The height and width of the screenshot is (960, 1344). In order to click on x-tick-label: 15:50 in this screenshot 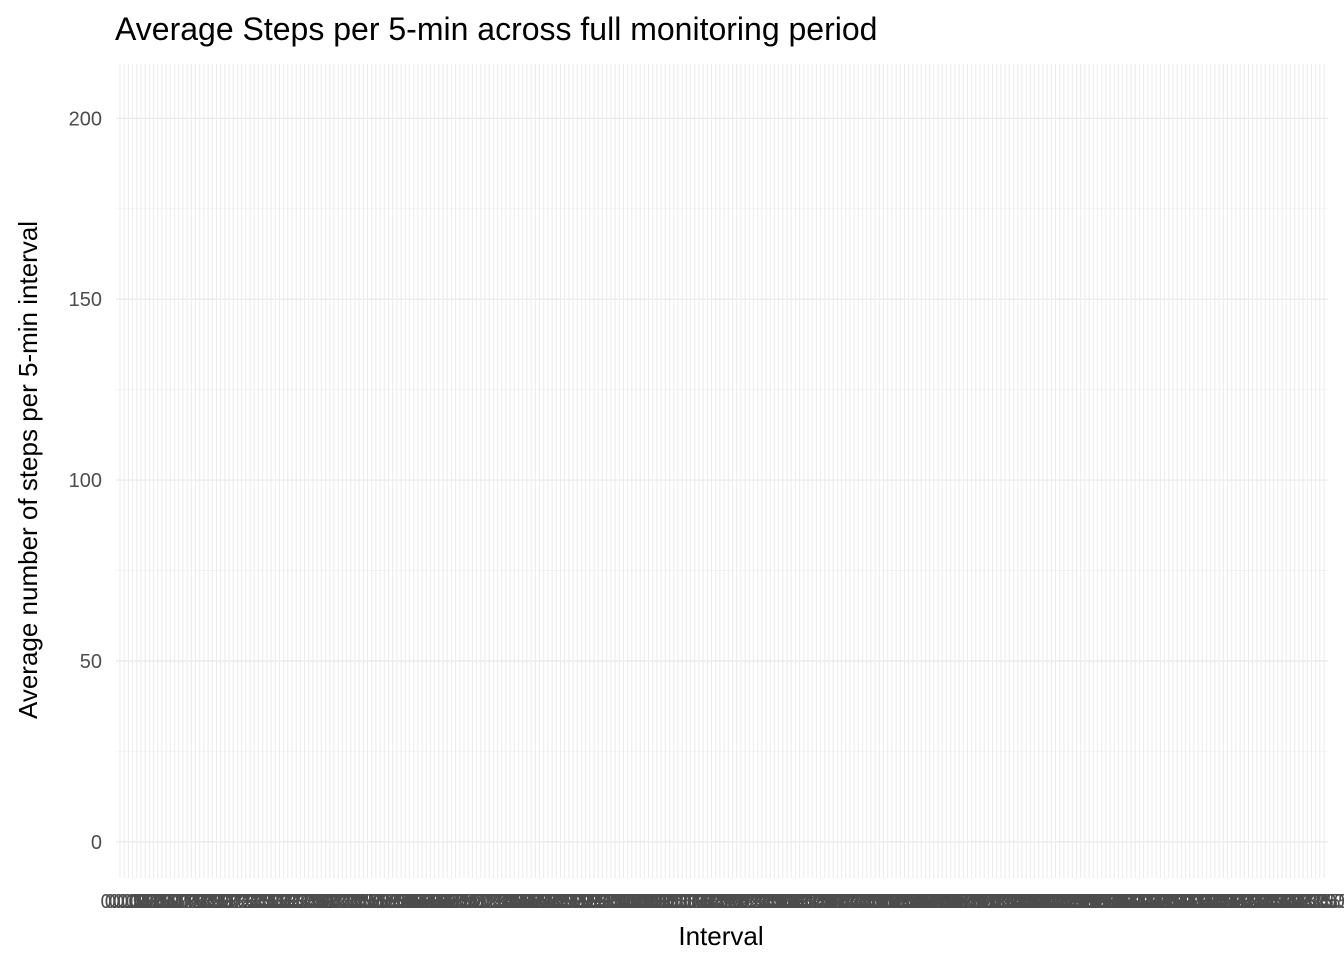, I will do `click(917, 902)`.